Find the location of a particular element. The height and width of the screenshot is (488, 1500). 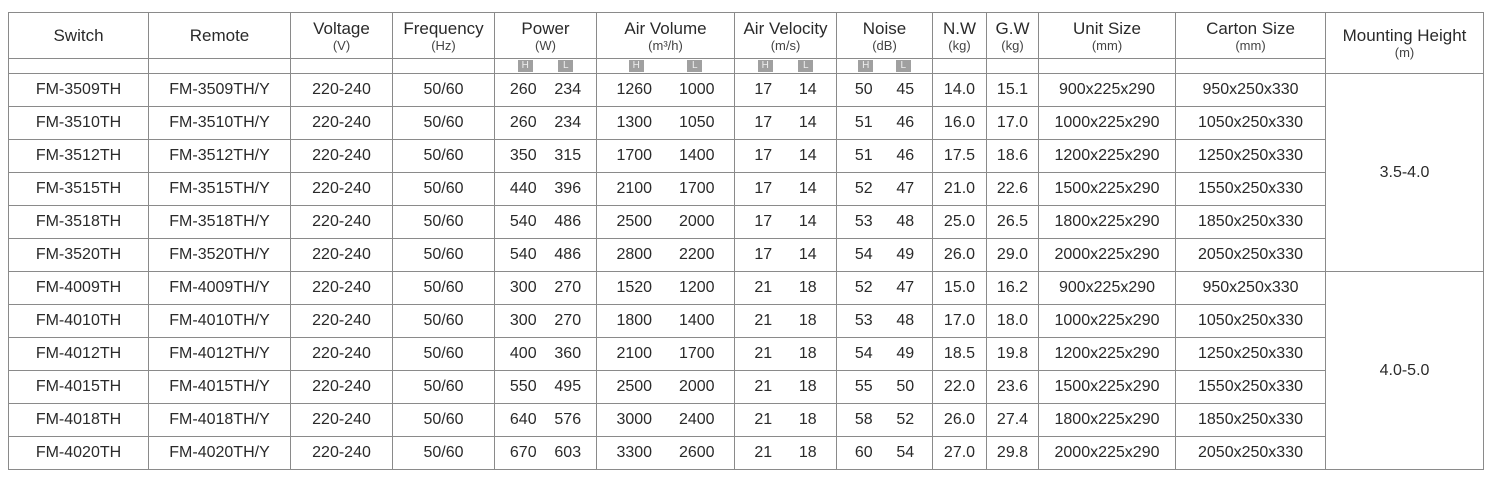

switch-model: FM-4012TH is located at coordinates (78, 354).